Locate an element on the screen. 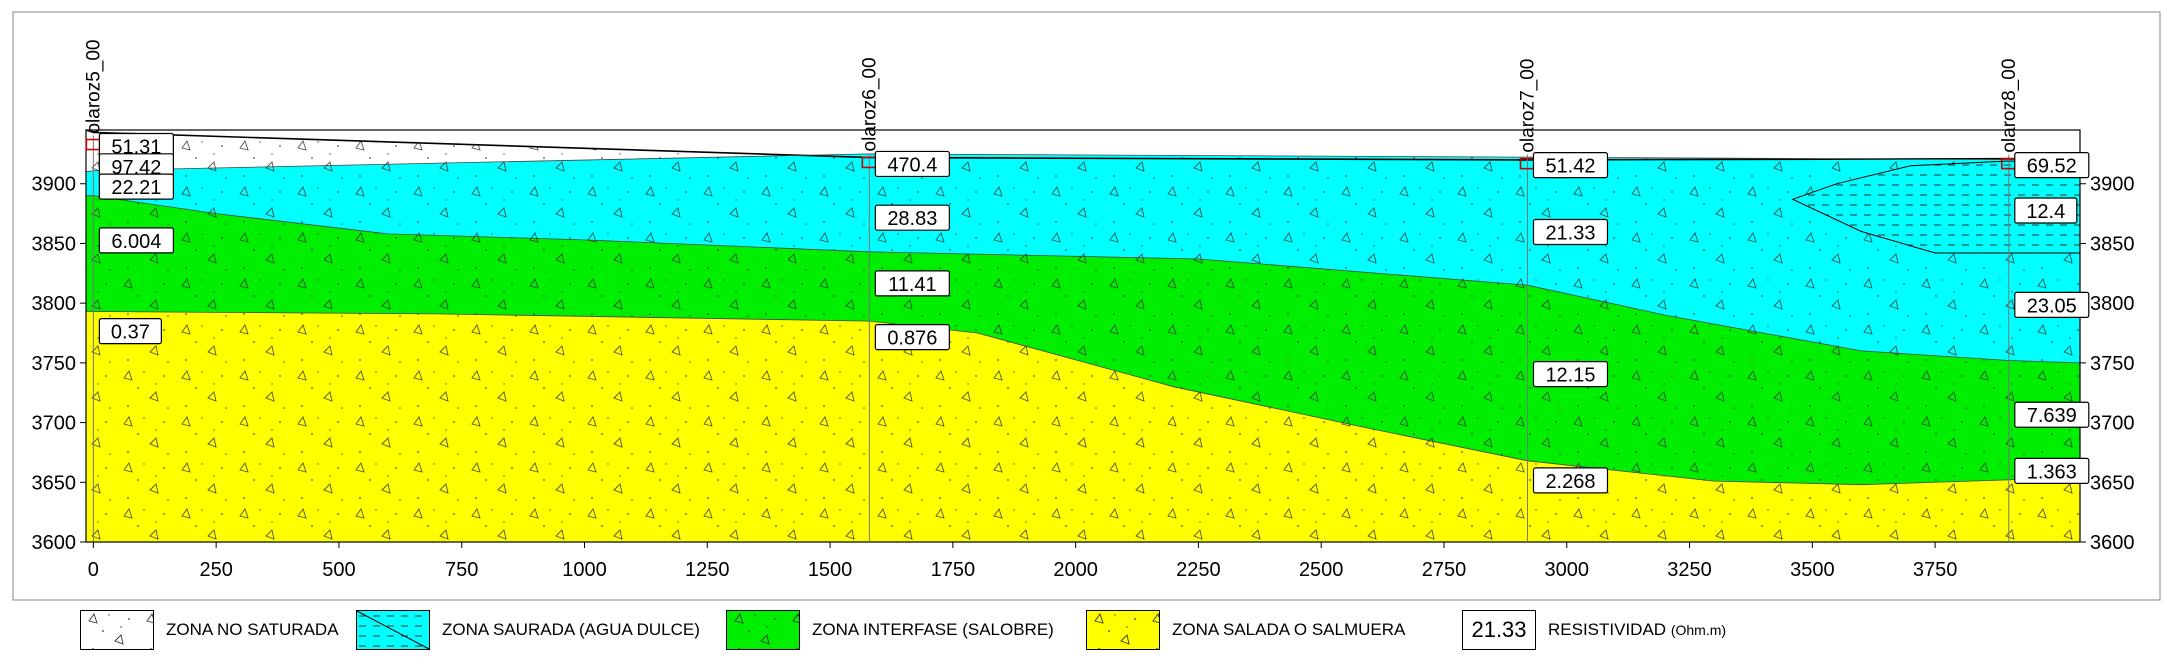 Image resolution: width=2168 pixels, height=668 pixels. y-tick-label-right: 3850 is located at coordinates (2112, 244).